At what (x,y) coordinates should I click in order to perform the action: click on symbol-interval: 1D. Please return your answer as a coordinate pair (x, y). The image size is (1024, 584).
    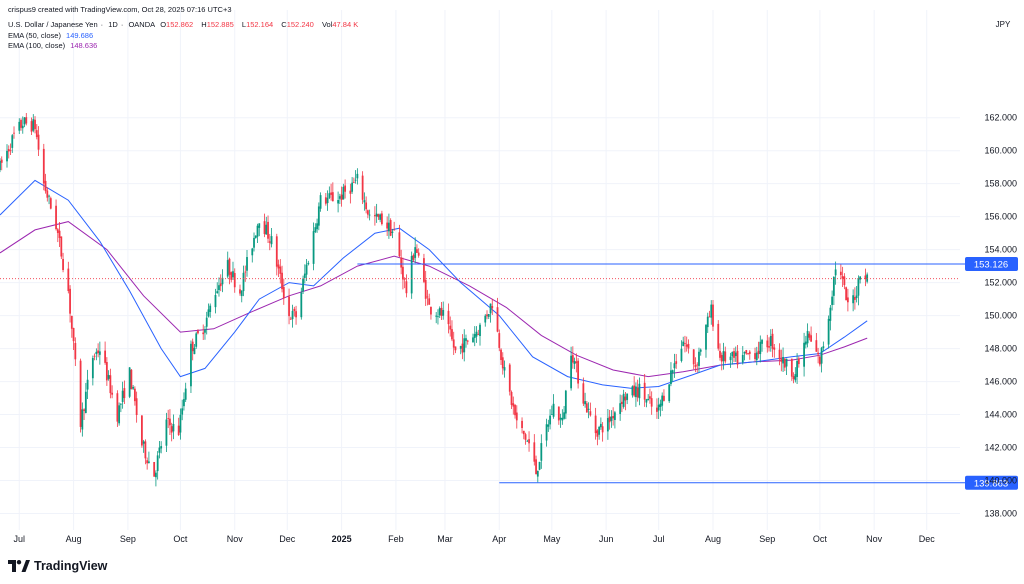
    Looking at the image, I should click on (113, 24).